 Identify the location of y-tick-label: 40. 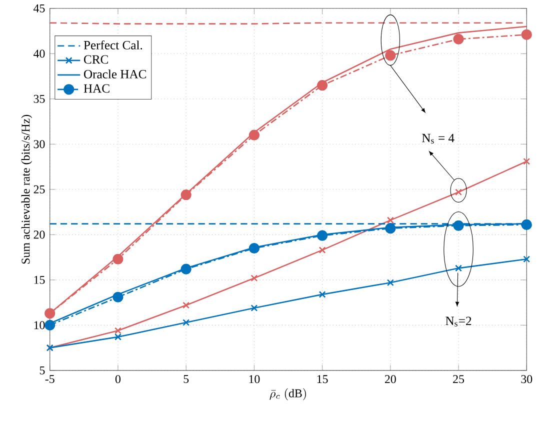
(39, 53).